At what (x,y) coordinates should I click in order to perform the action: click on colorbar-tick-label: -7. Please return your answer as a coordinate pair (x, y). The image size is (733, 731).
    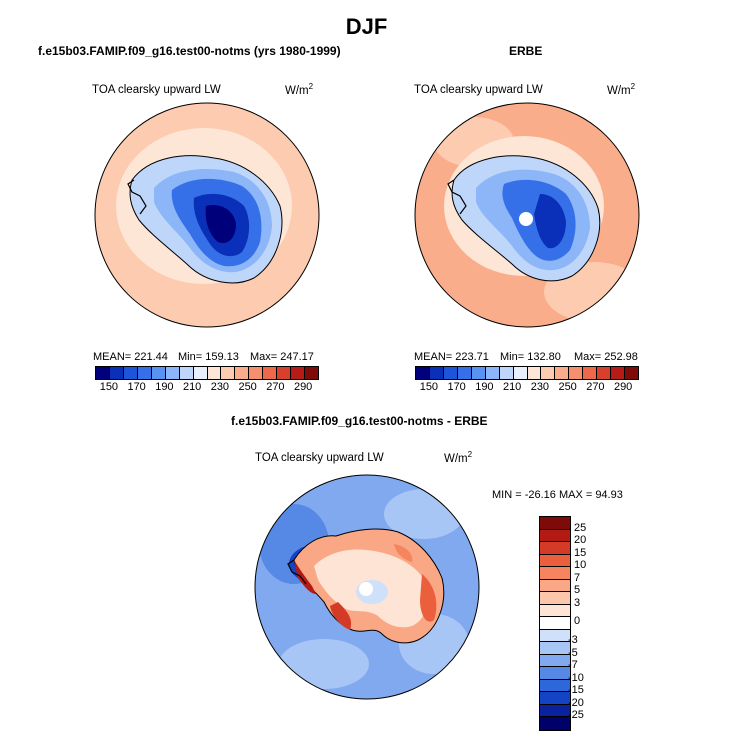
    Looking at the image, I should click on (573, 665).